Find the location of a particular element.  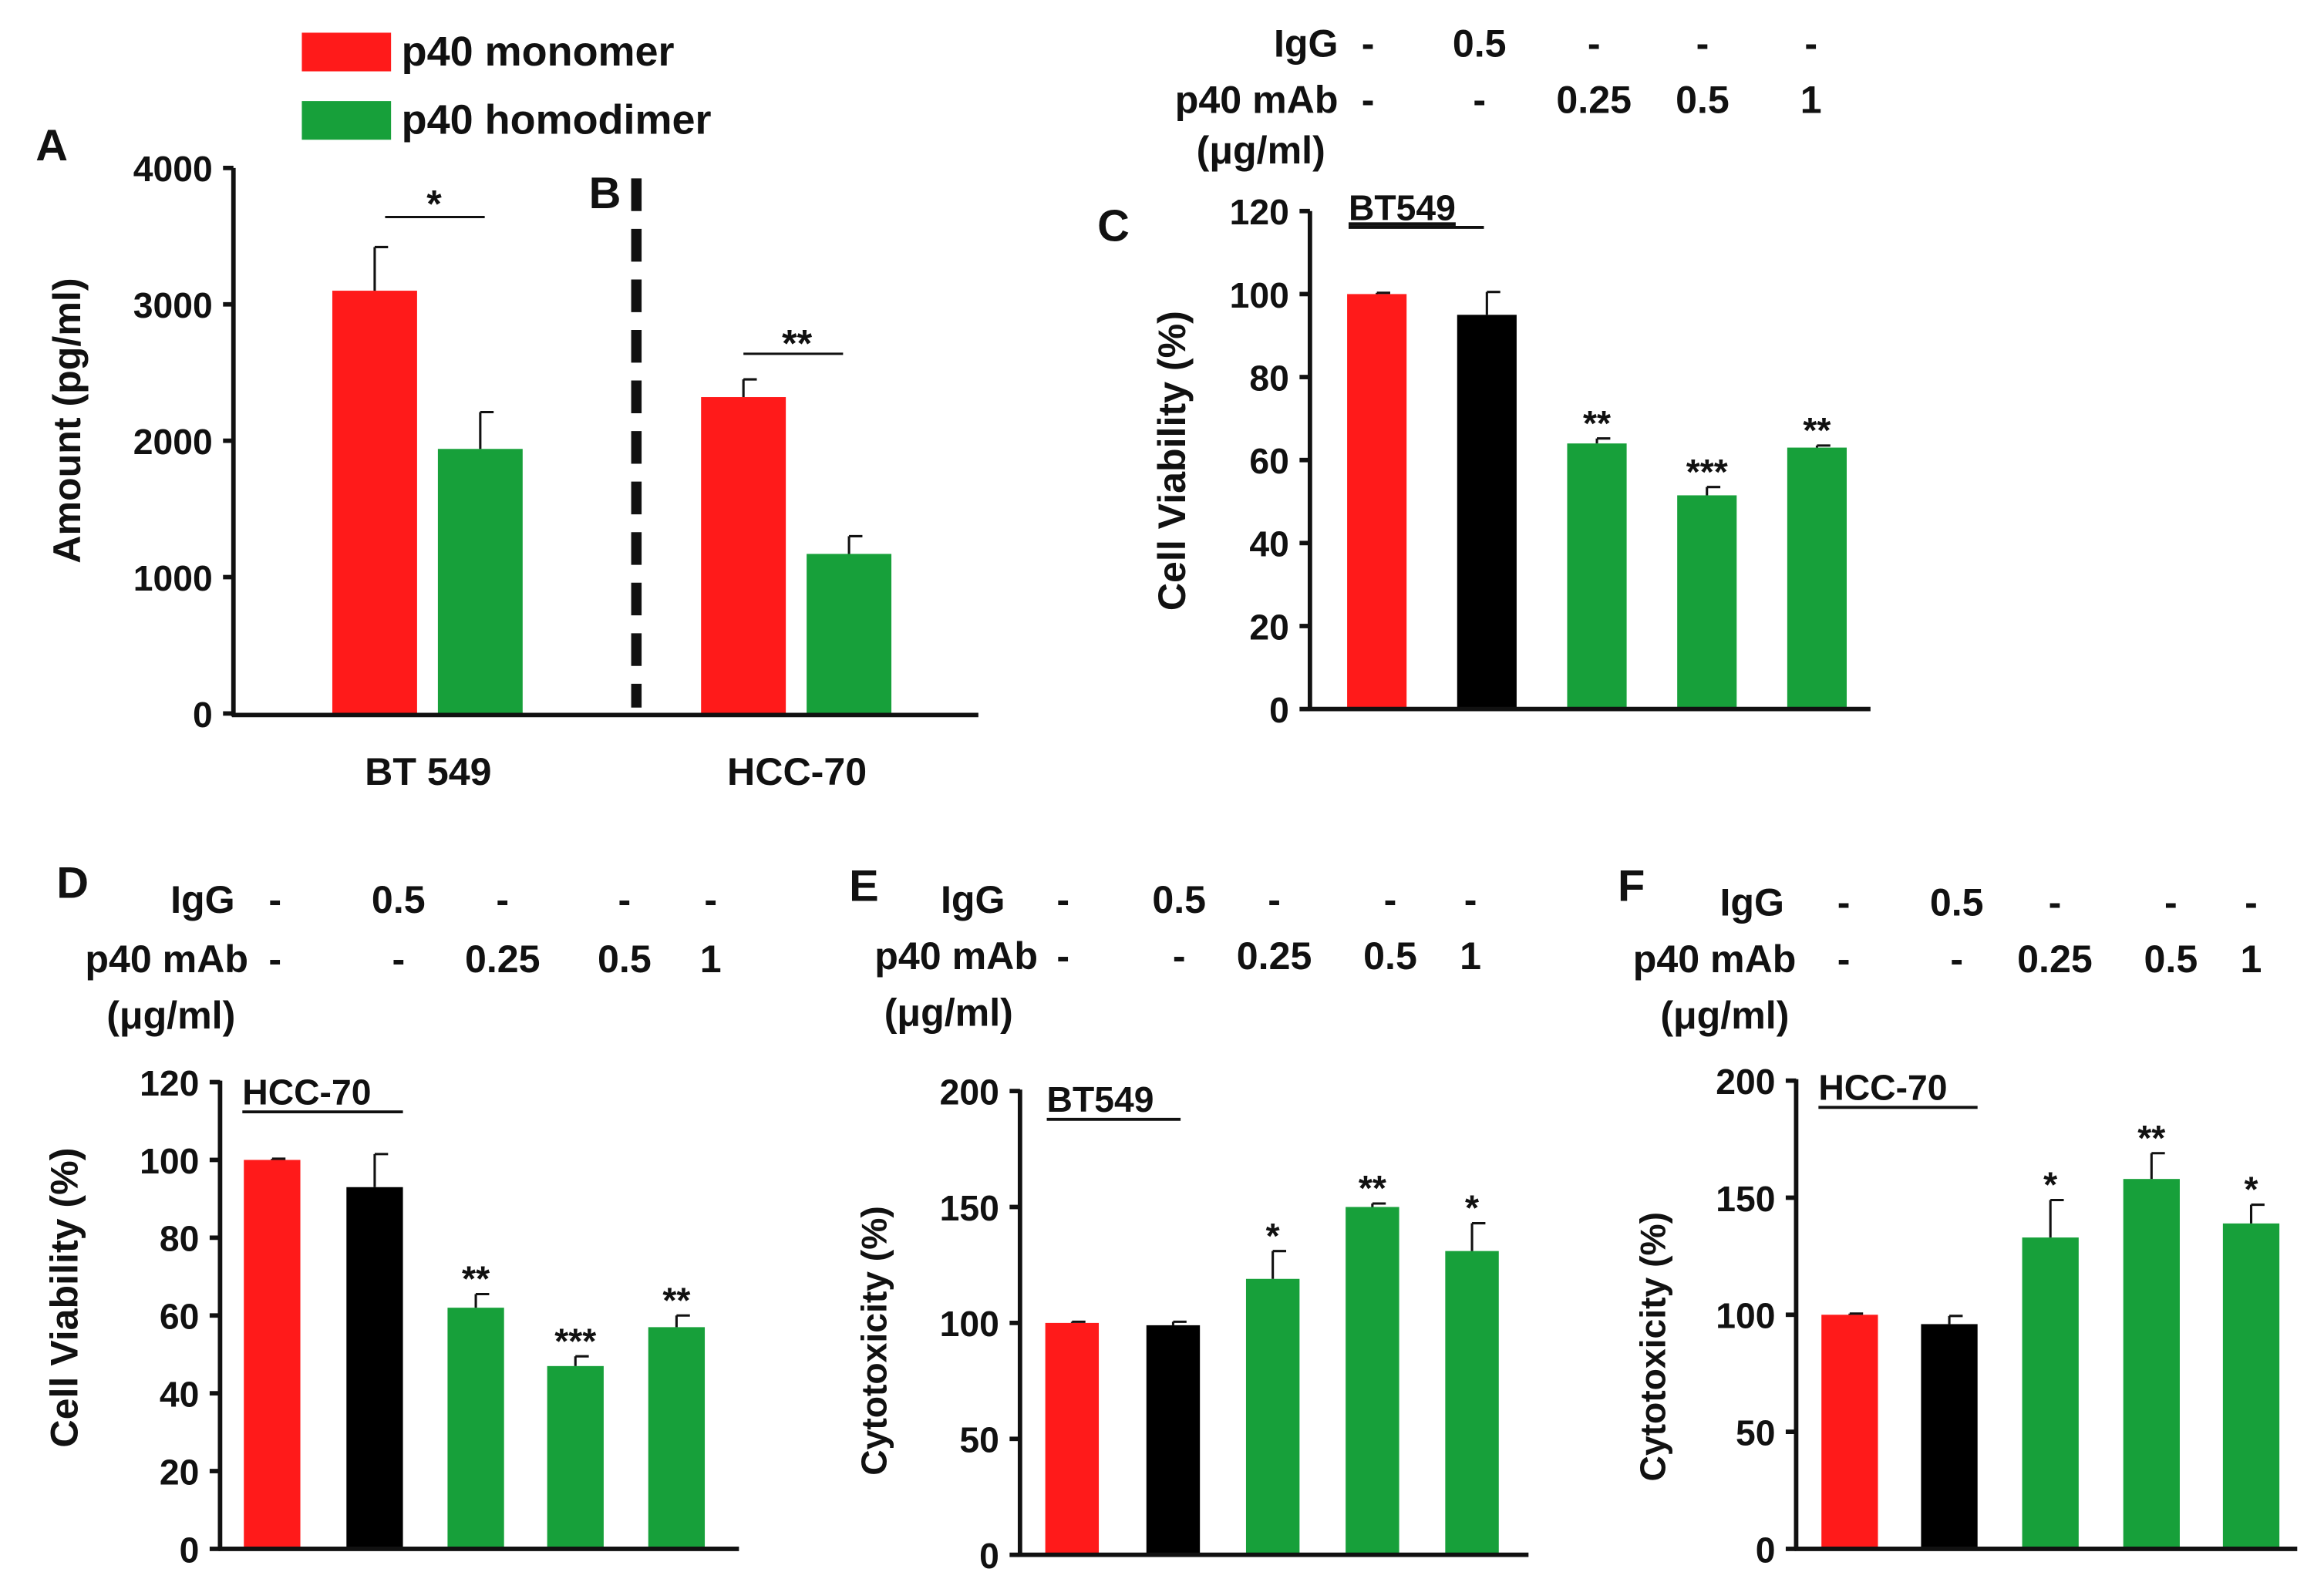

panel-e-ytick-label-3: 150 is located at coordinates (969, 1208).